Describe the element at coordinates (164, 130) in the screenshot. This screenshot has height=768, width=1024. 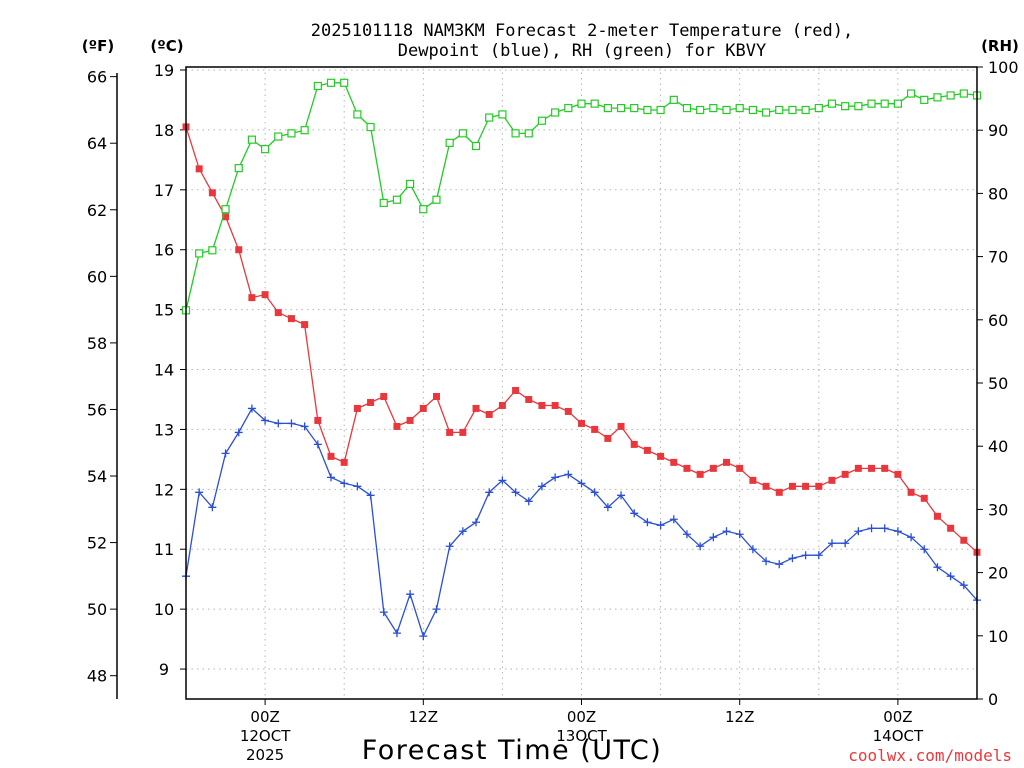
I see `celsius-tick-label: 18` at that location.